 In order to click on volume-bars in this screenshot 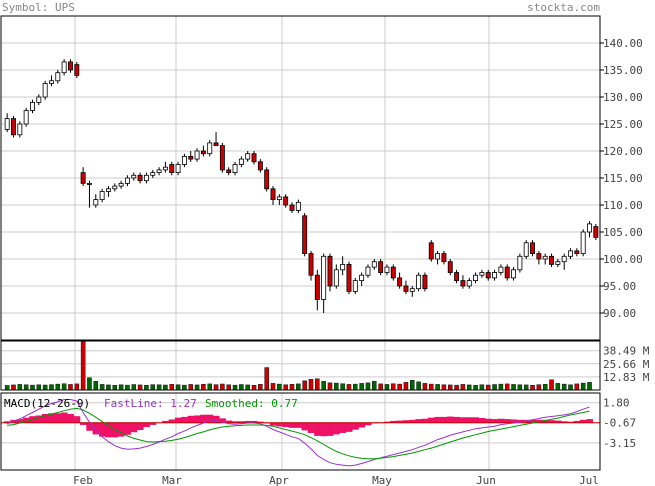, I will do `click(298, 365)`.